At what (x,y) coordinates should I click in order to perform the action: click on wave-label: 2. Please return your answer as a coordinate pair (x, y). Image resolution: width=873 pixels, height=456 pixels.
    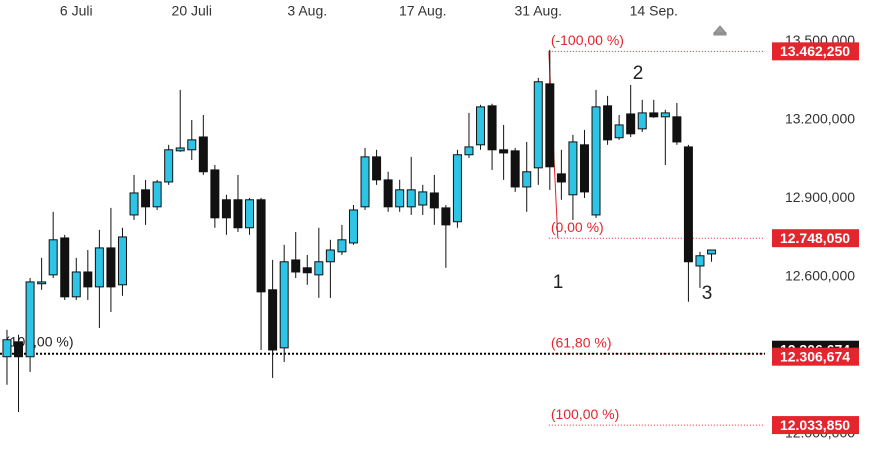
    Looking at the image, I should click on (638, 73).